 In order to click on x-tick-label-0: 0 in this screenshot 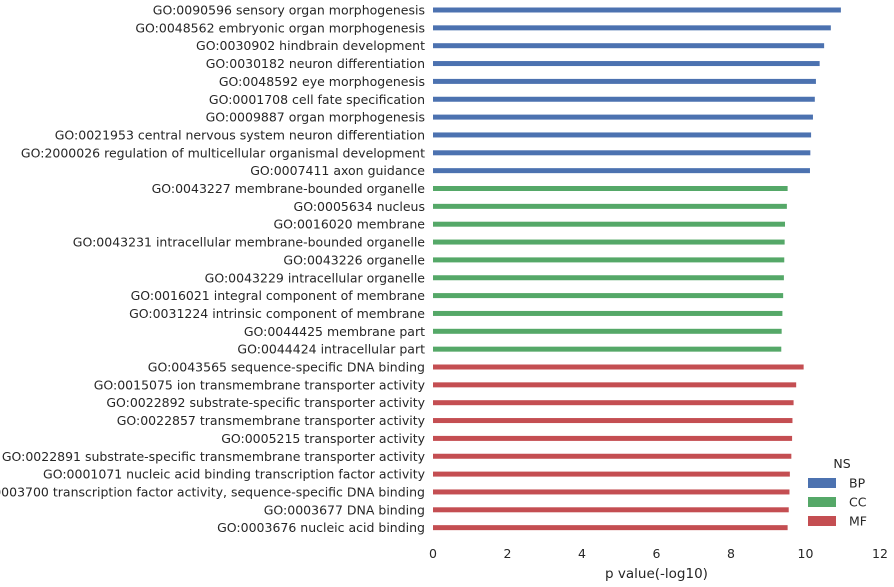, I will do `click(433, 553)`.